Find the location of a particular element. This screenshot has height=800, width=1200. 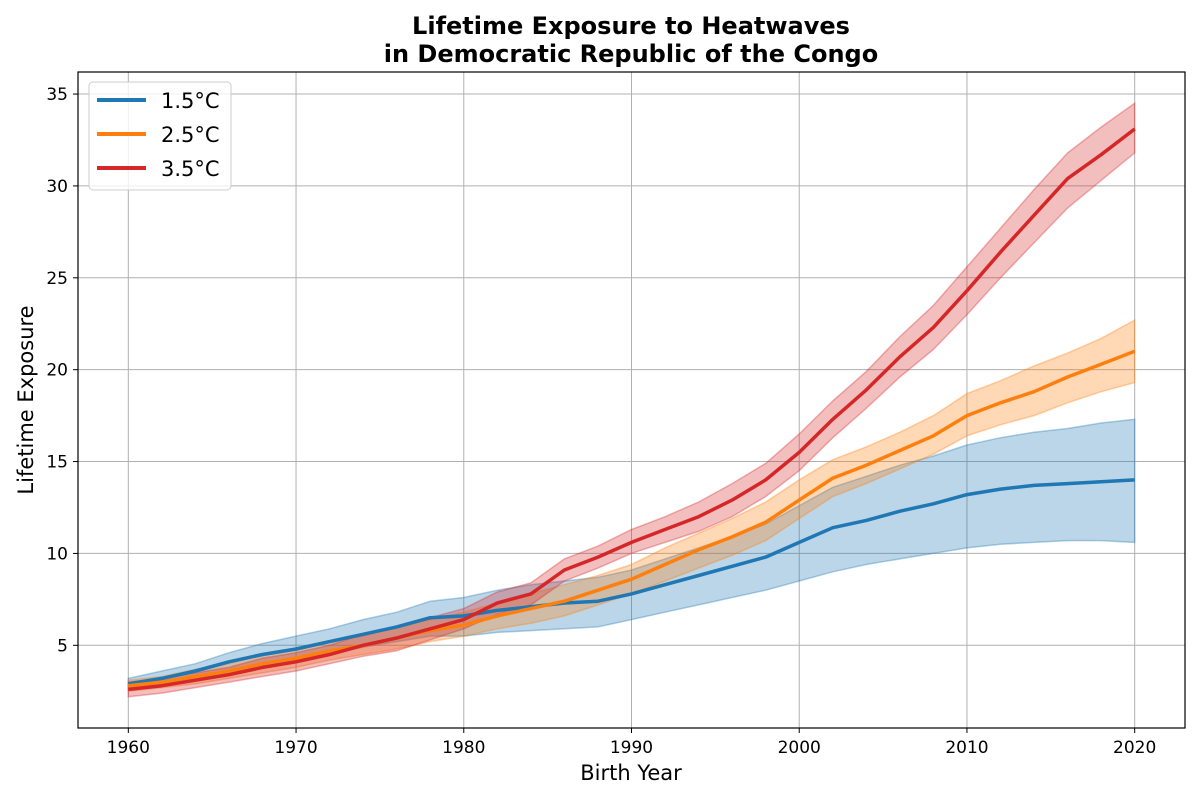

legend-label-1-5-C: 1.5°C is located at coordinates (190, 101).